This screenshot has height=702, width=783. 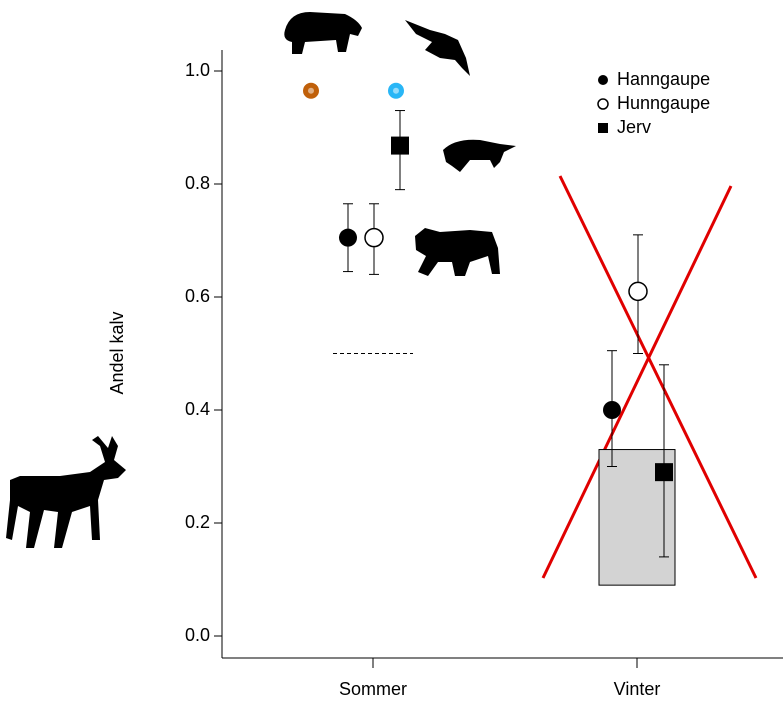 What do you see at coordinates (663, 79) in the screenshot?
I see `legend-label: Hanngaupe` at bounding box center [663, 79].